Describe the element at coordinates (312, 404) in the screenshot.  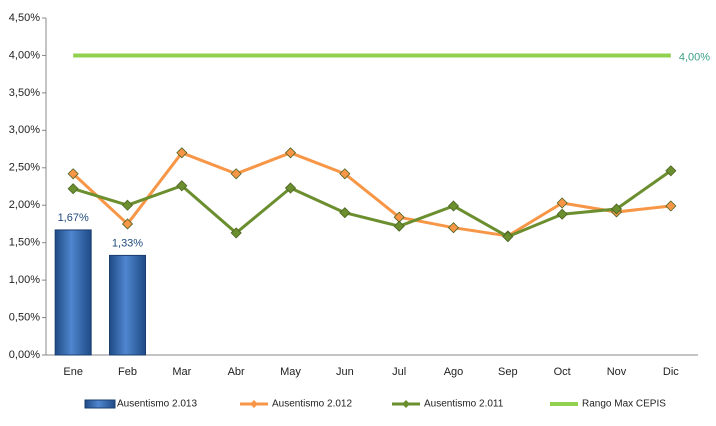
I see `legend-label: Ausentismo 2.012` at that location.